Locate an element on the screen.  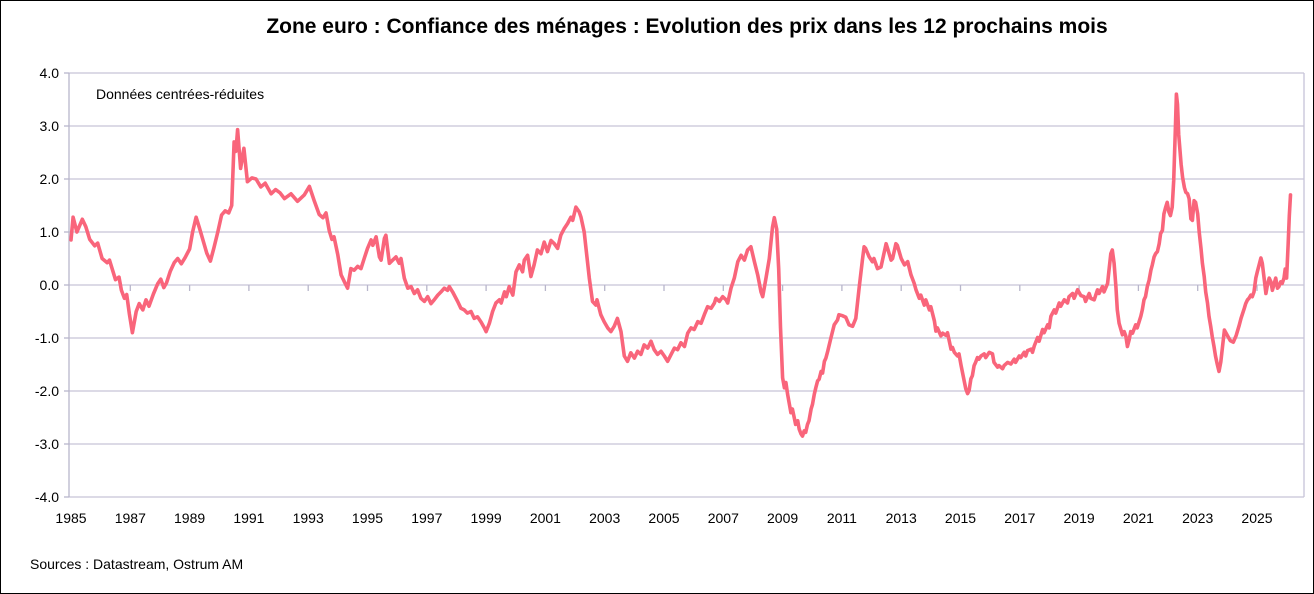
y-tick-label: 2.0 is located at coordinates (50, 179).